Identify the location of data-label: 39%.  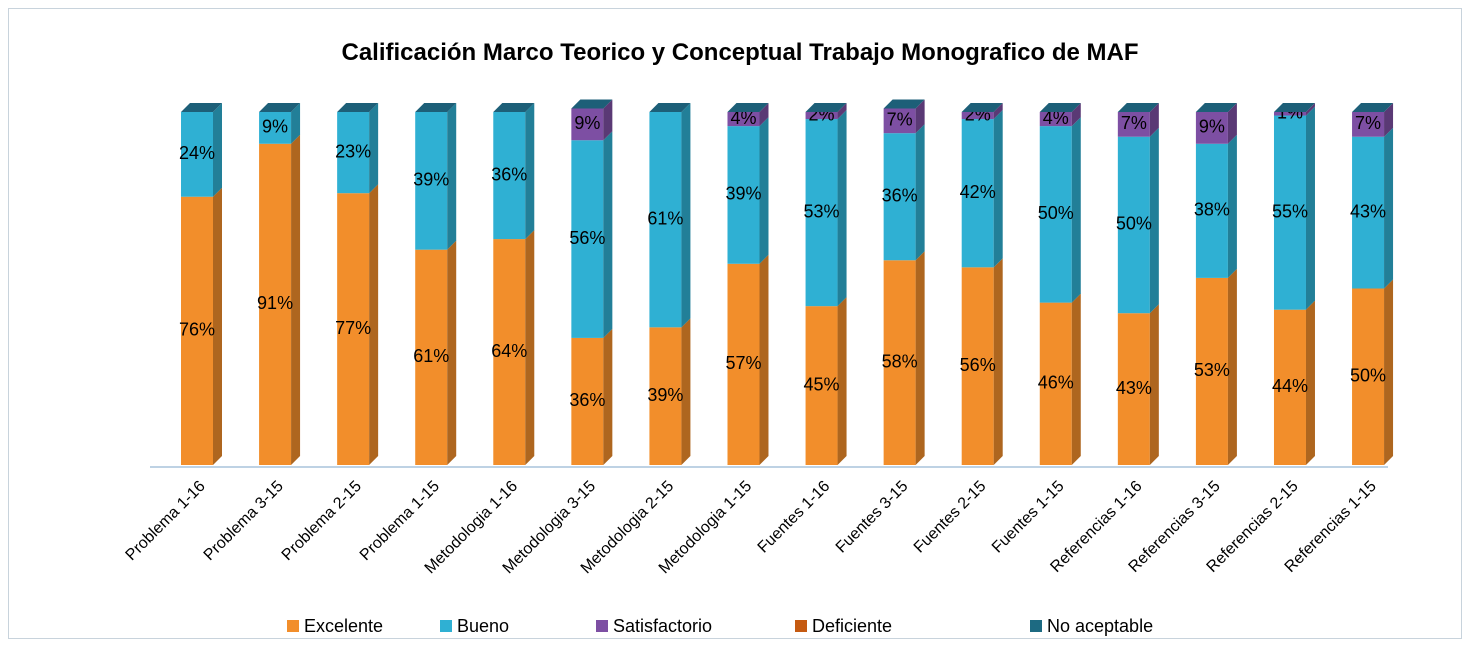
(665, 395).